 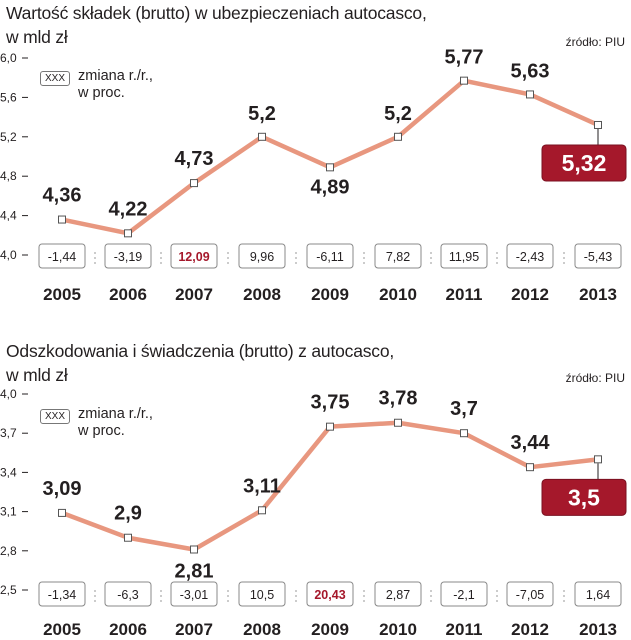 What do you see at coordinates (464, 629) in the screenshot?
I see `x-tick-label: 2011` at bounding box center [464, 629].